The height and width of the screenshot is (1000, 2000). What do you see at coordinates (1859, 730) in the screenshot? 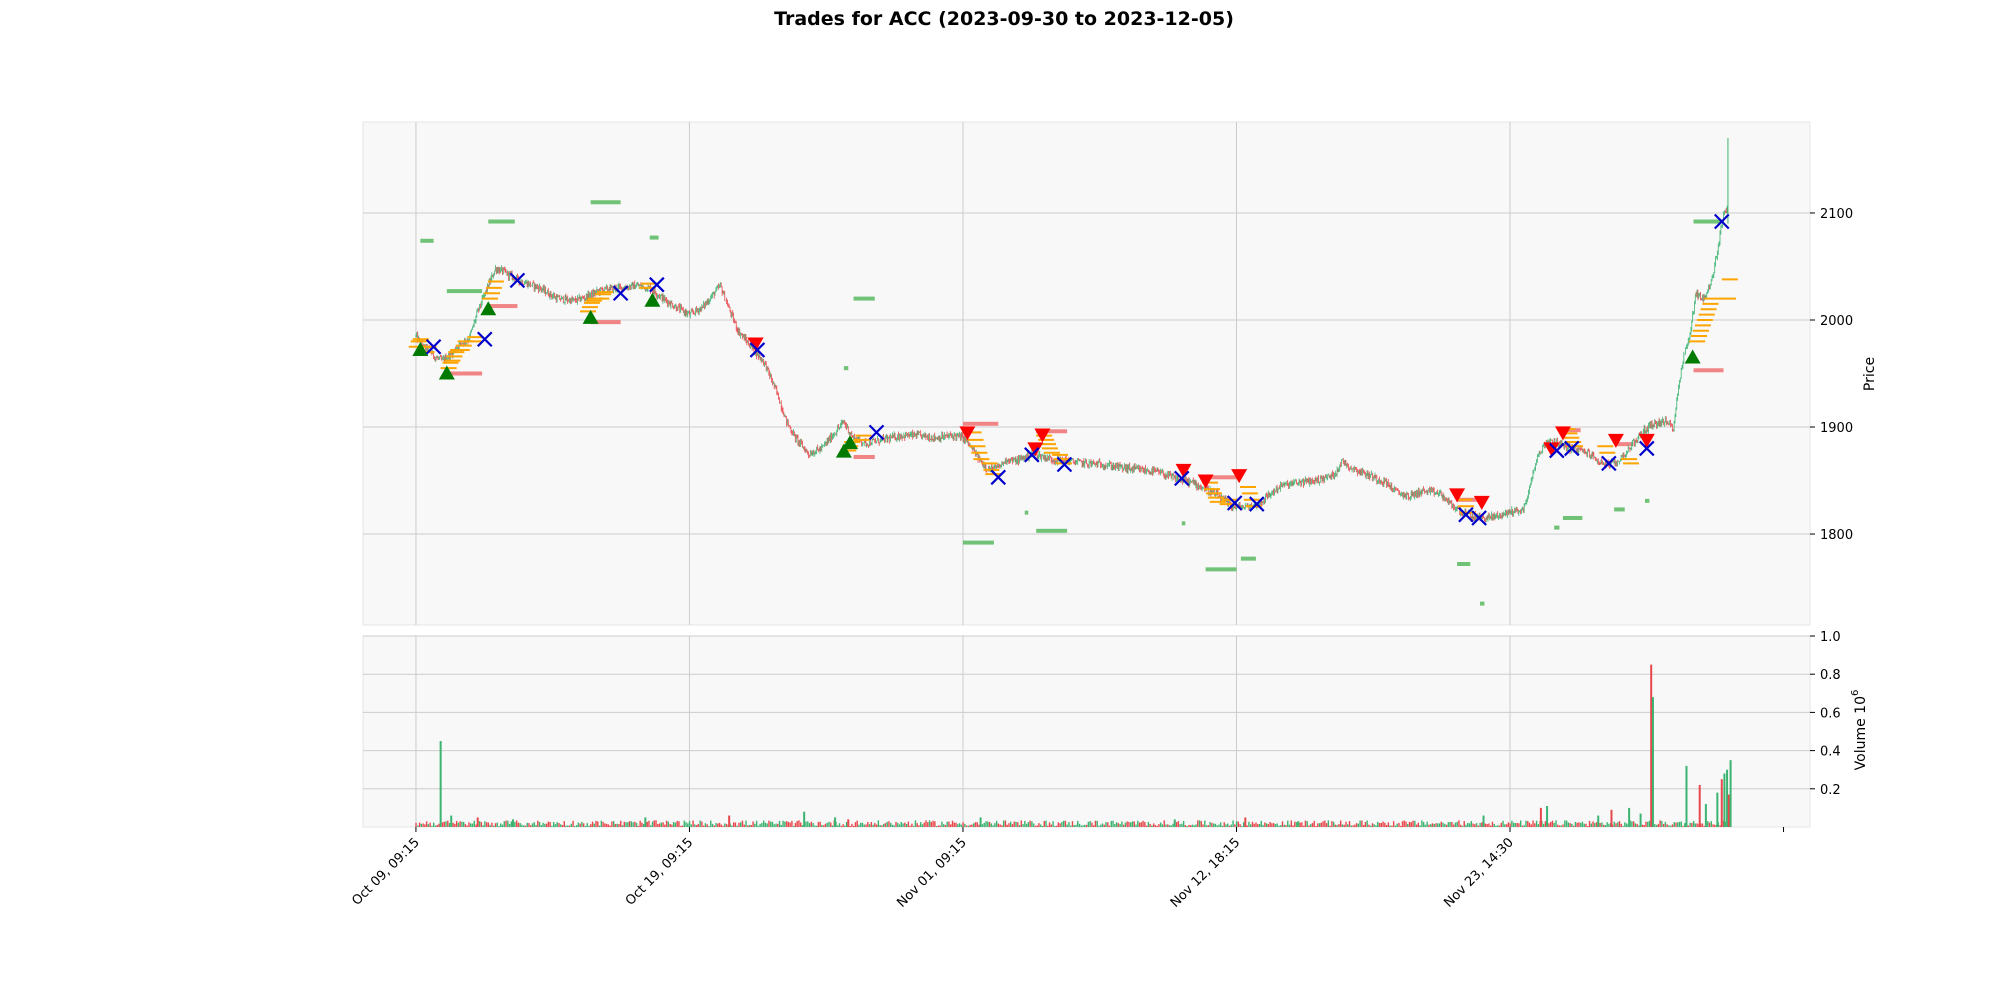
I see `volume-axis-label: Volume 106` at bounding box center [1859, 730].